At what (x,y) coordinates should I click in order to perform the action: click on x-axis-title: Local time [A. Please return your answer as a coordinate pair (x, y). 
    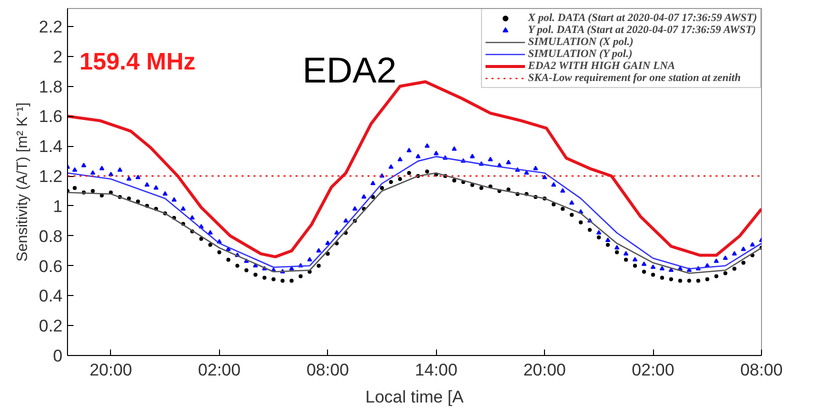
    Looking at the image, I should click on (414, 397).